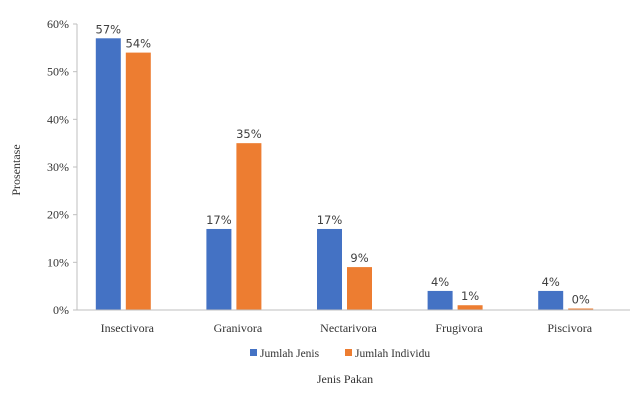  Describe the element at coordinates (58, 215) in the screenshot. I see `y-tick-label: 20%` at that location.